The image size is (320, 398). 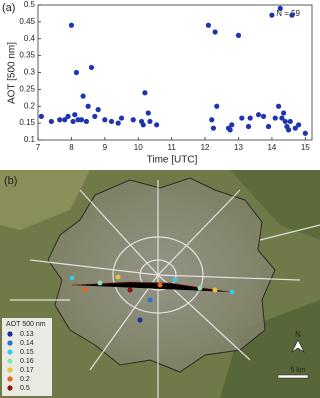 What do you see at coordinates (10, 181) in the screenshot?
I see `panel-label: (b)` at bounding box center [10, 181].